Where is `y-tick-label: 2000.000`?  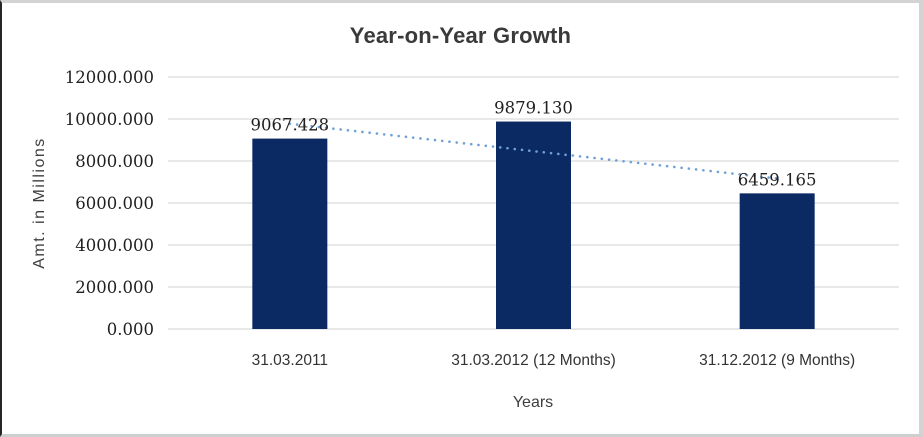
y-tick-label: 2000.000 is located at coordinates (114, 287).